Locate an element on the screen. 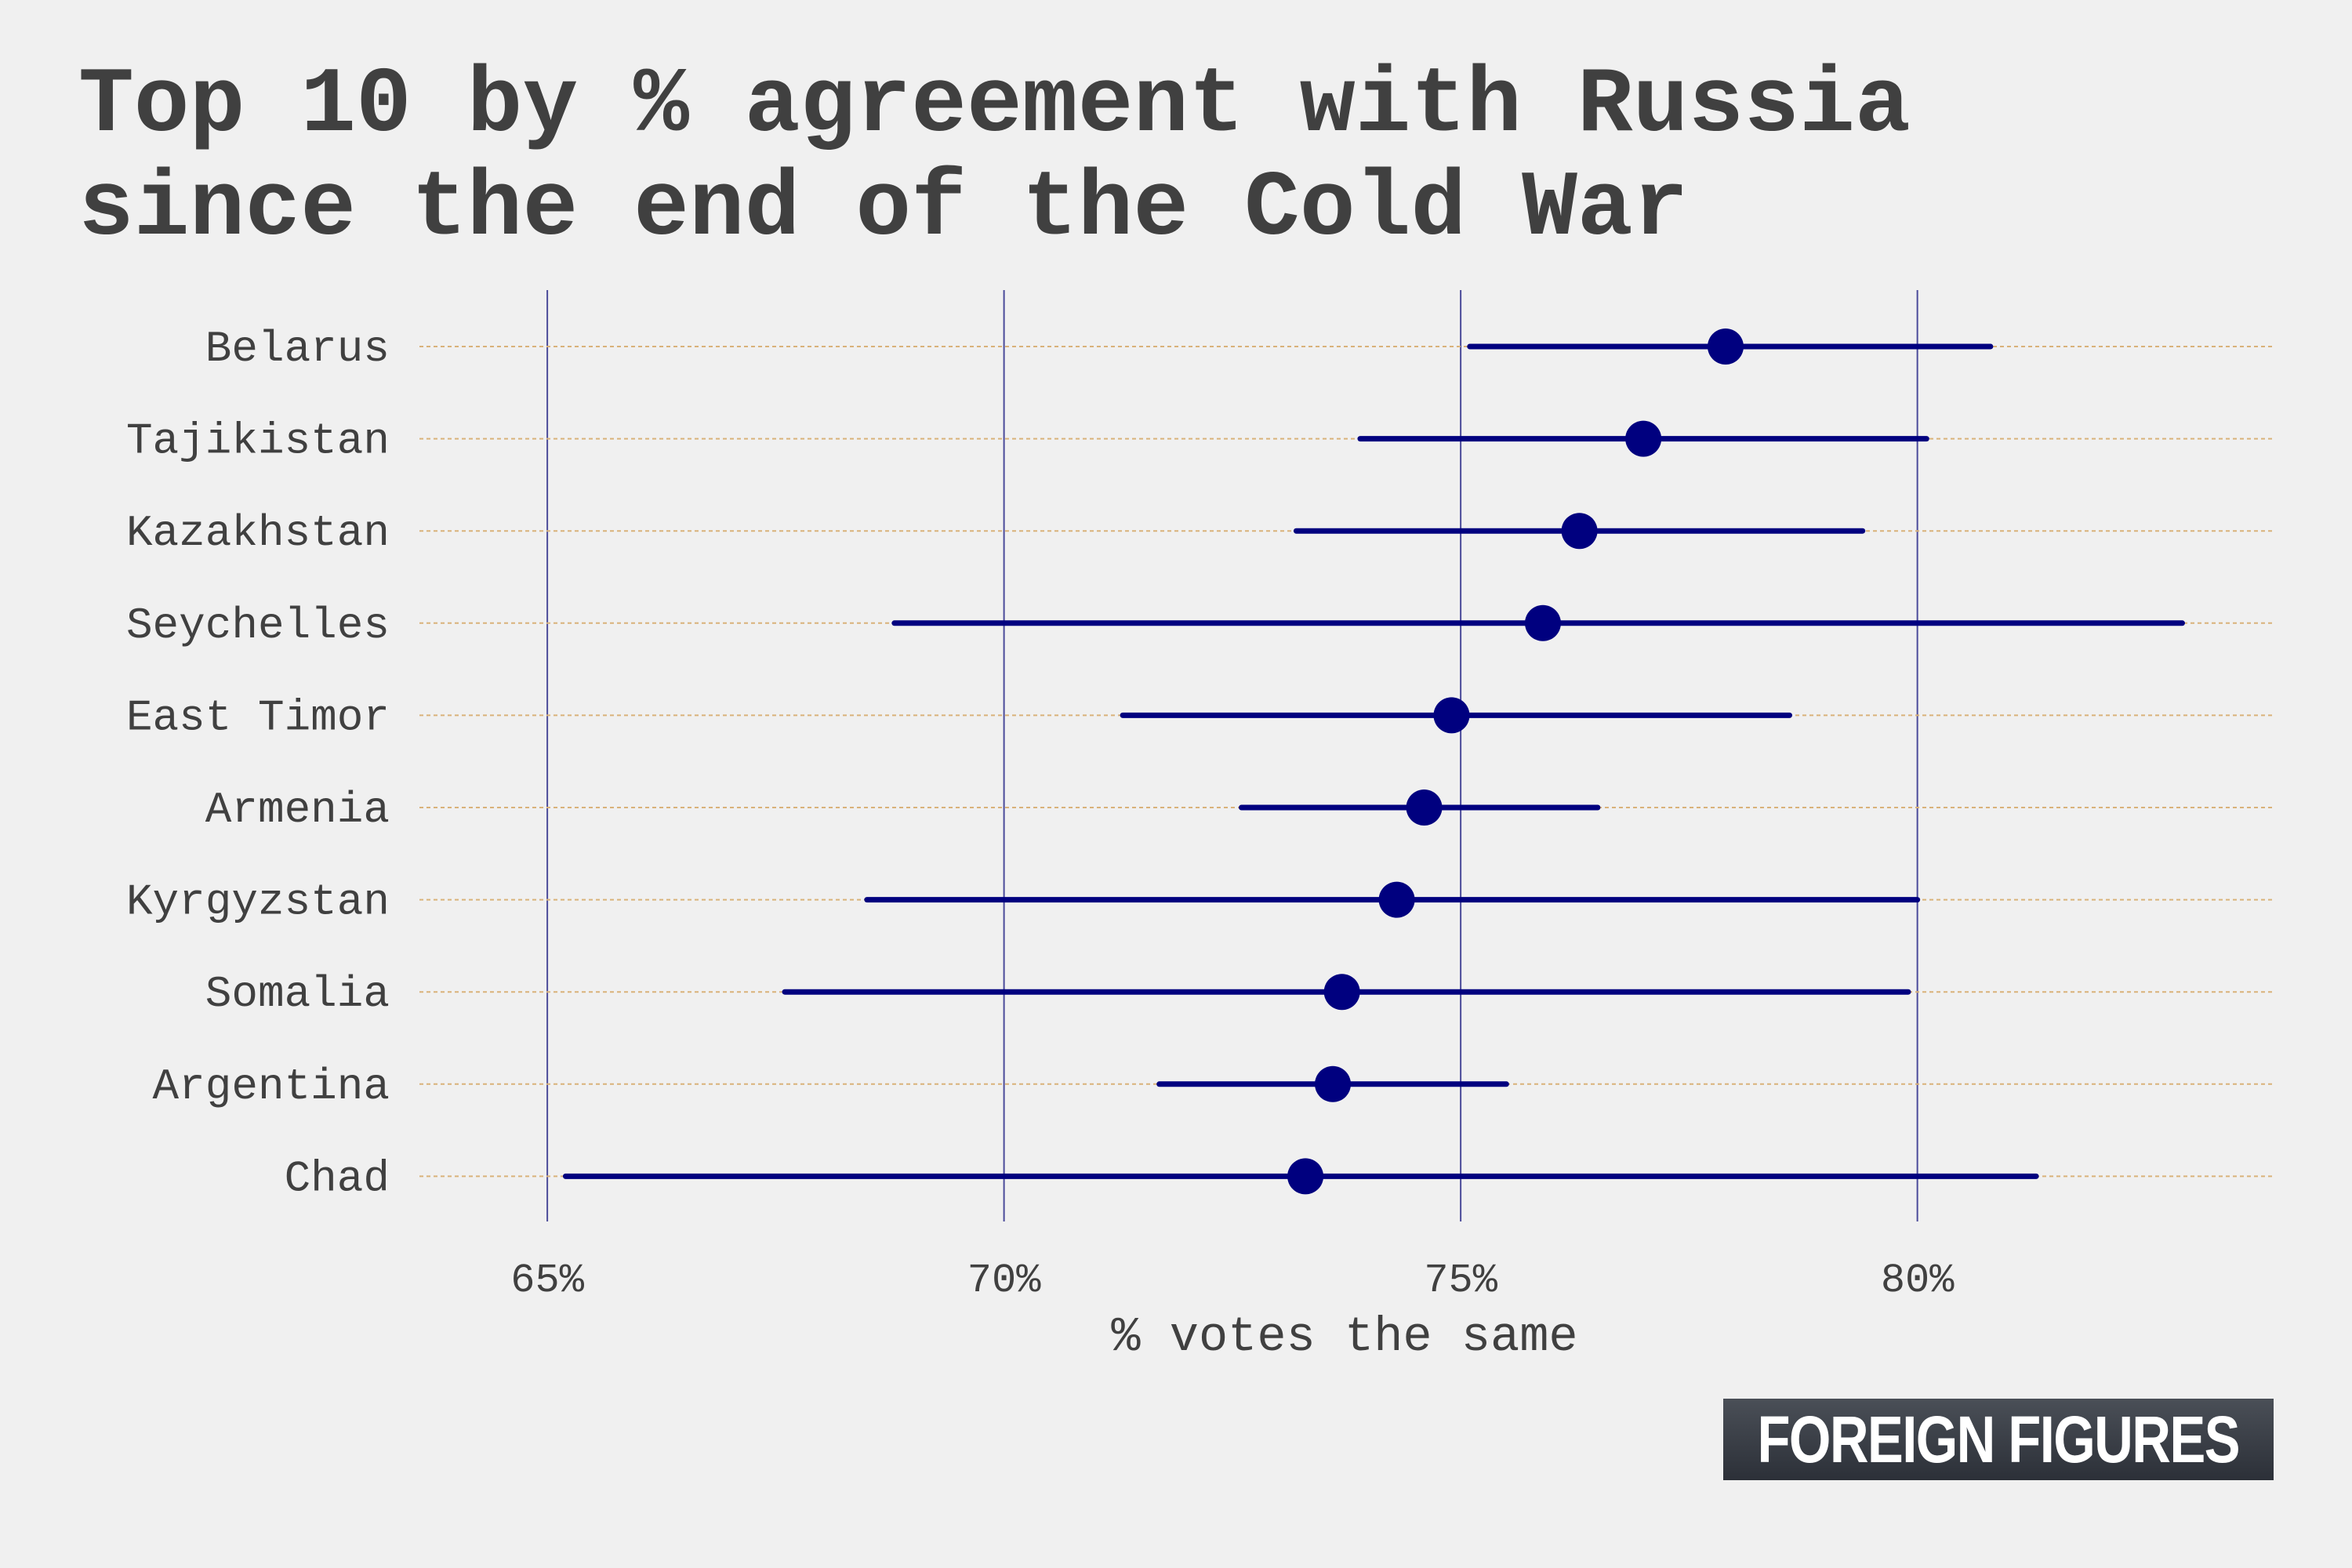 The height and width of the screenshot is (1568, 2352). chart-title-line-1: Top 10 by % agreement with Russia is located at coordinates (994, 106).